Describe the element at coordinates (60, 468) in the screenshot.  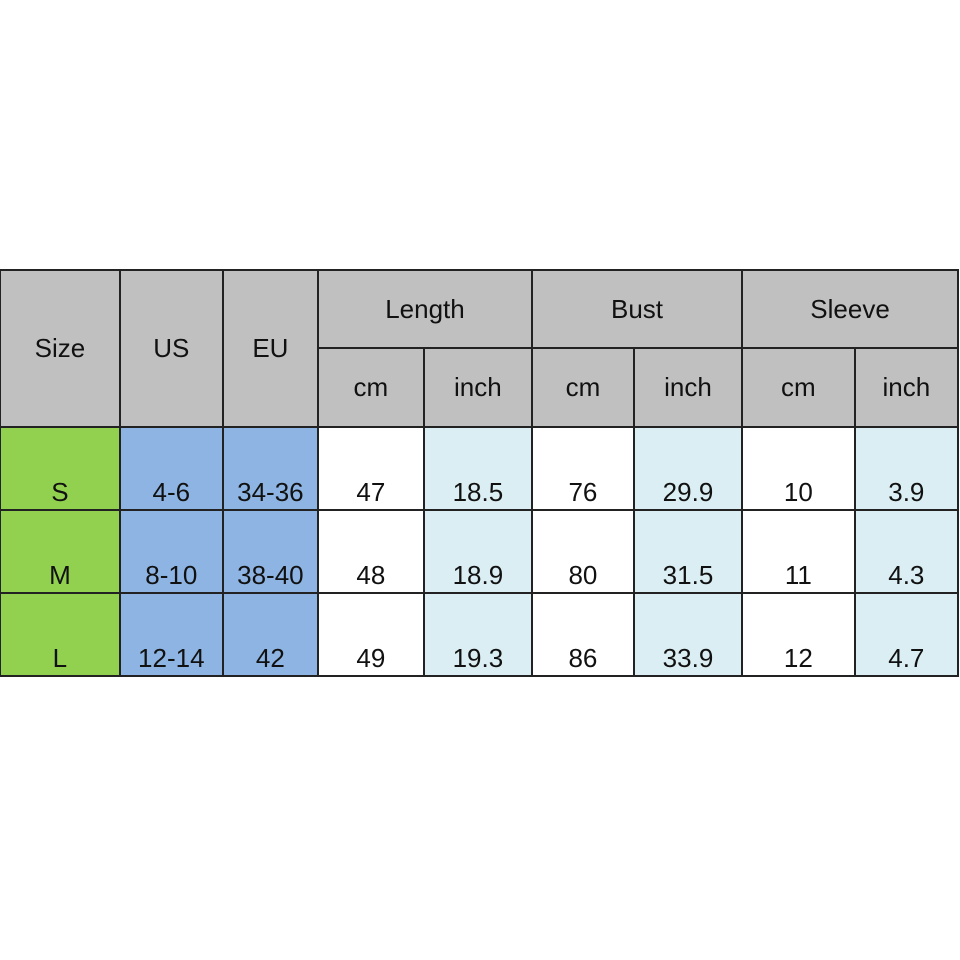
I see `size-cell: S` at that location.